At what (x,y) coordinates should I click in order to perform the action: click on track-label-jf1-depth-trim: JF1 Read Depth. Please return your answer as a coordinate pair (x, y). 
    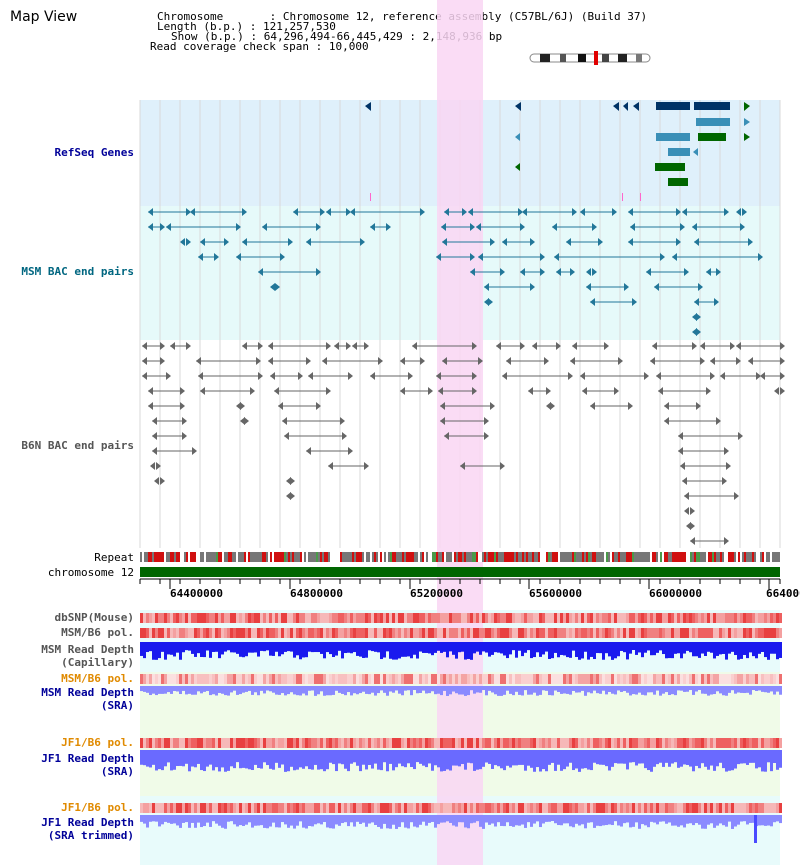
    Looking at the image, I should click on (87, 822).